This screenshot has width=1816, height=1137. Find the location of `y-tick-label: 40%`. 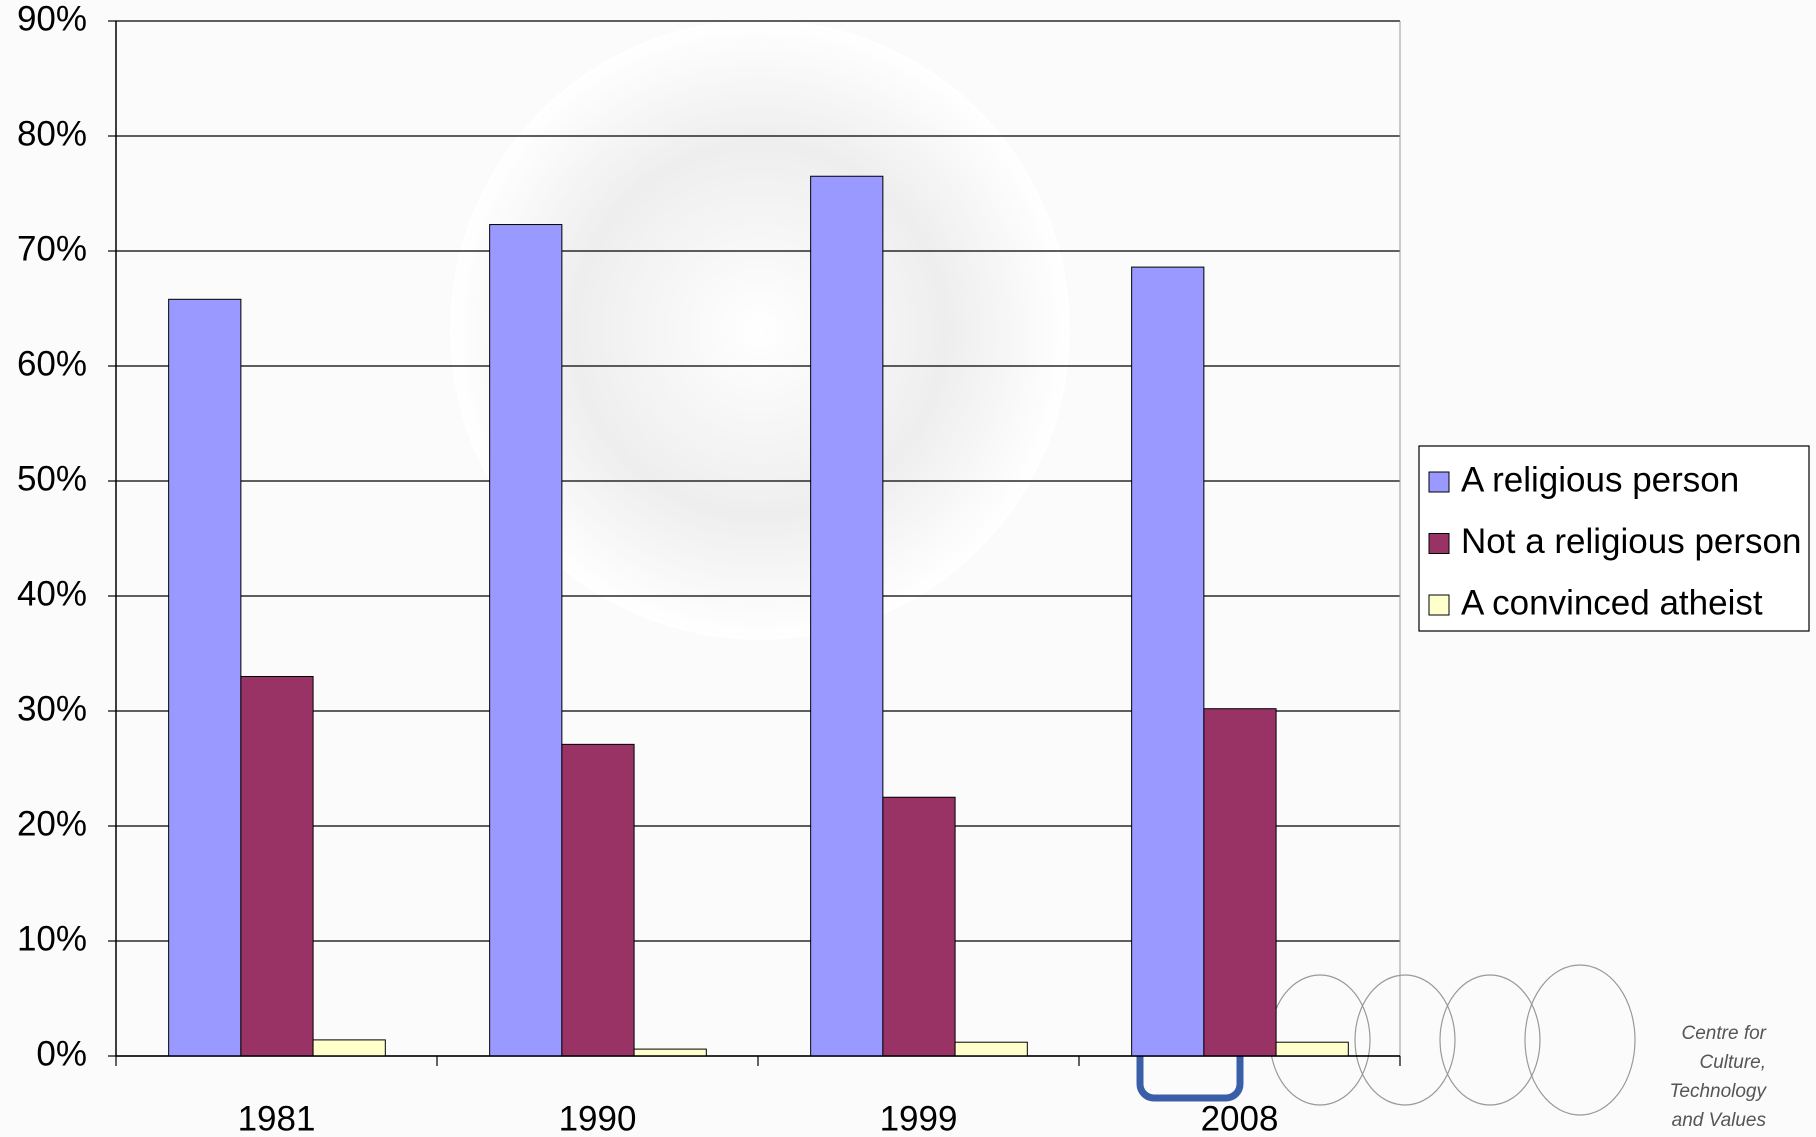

y-tick-label: 40% is located at coordinates (52, 593).